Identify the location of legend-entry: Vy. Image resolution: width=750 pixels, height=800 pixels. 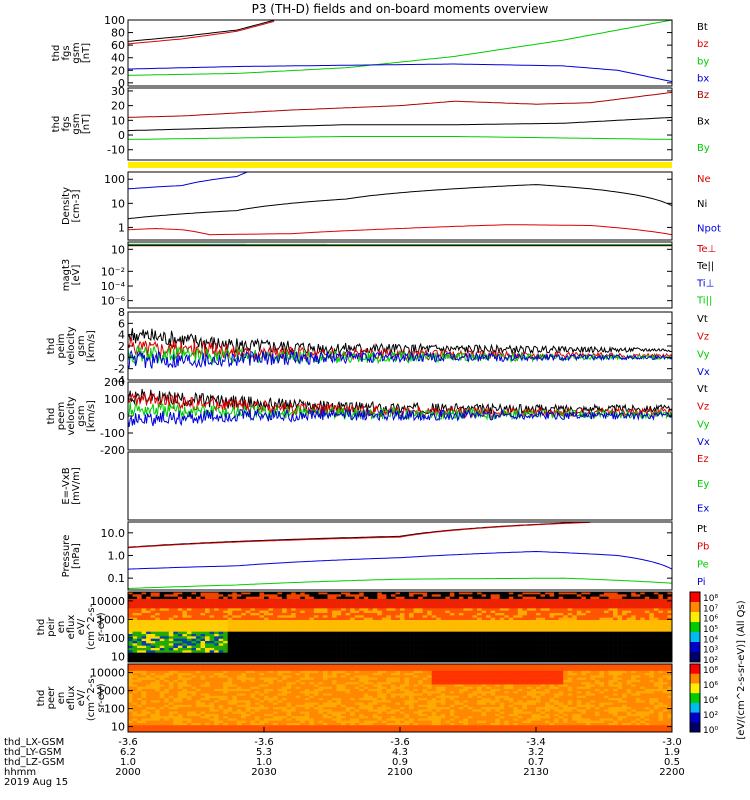
(703, 424).